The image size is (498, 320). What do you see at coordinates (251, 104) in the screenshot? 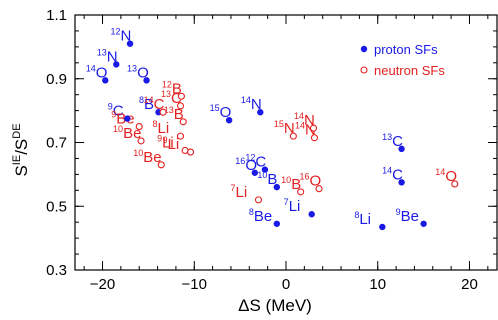
I see `proton-point-label: 14N` at bounding box center [251, 104].